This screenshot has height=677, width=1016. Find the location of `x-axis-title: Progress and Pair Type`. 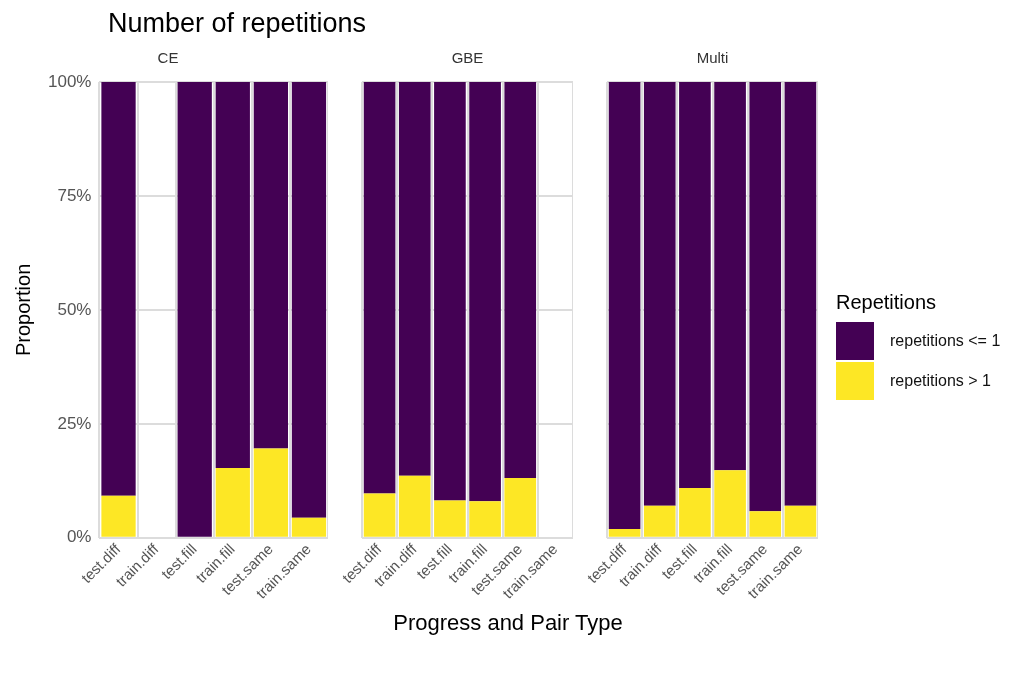

x-axis-title: Progress and Pair Type is located at coordinates (508, 623).